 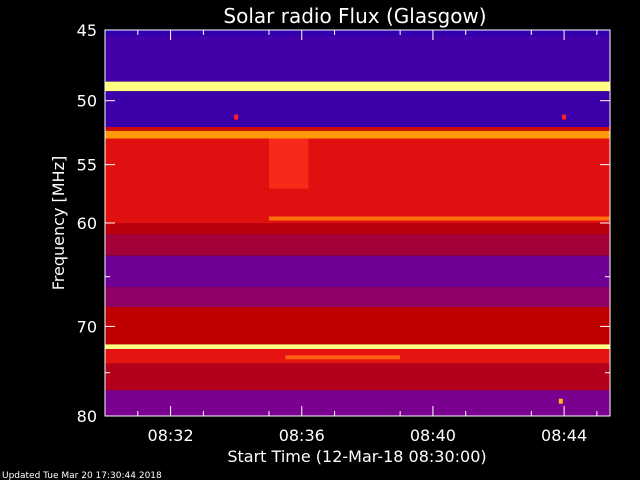 I want to click on heatmap-feature-5-dot, so click(x=560, y=401).